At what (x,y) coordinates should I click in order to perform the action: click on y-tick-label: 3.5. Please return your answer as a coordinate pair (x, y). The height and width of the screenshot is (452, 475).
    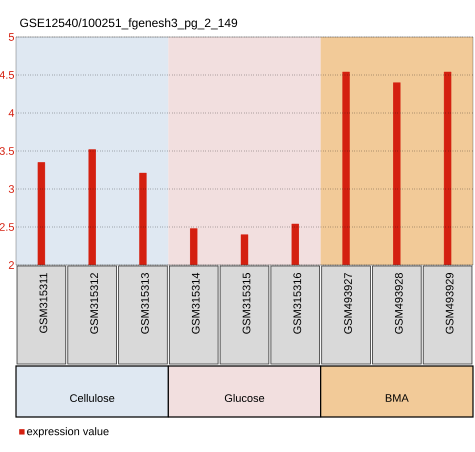
    Looking at the image, I should click on (7, 151).